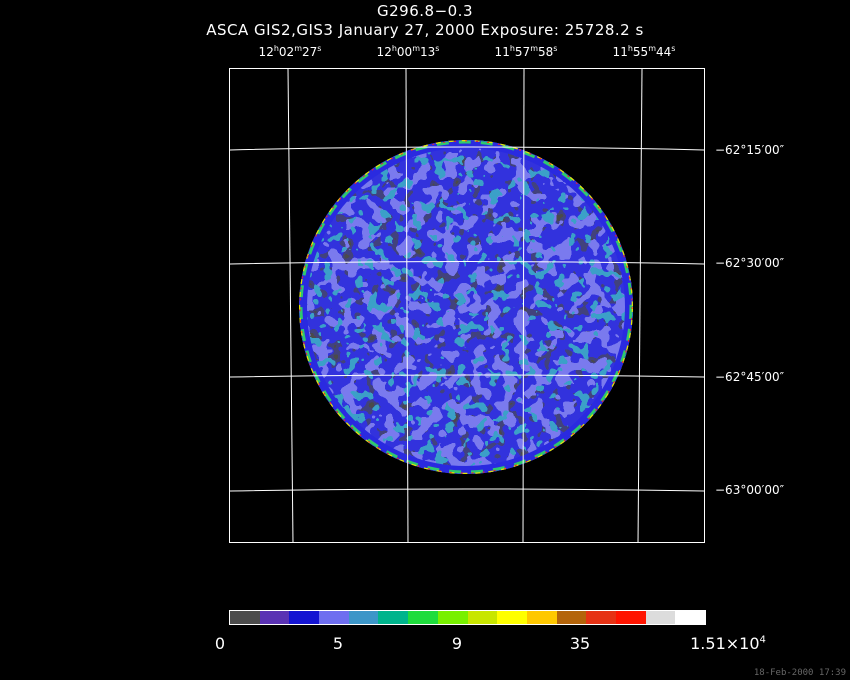 This screenshot has width=850, height=680. I want to click on ra-tick-label-4: 11h55m44s, so click(644, 51).